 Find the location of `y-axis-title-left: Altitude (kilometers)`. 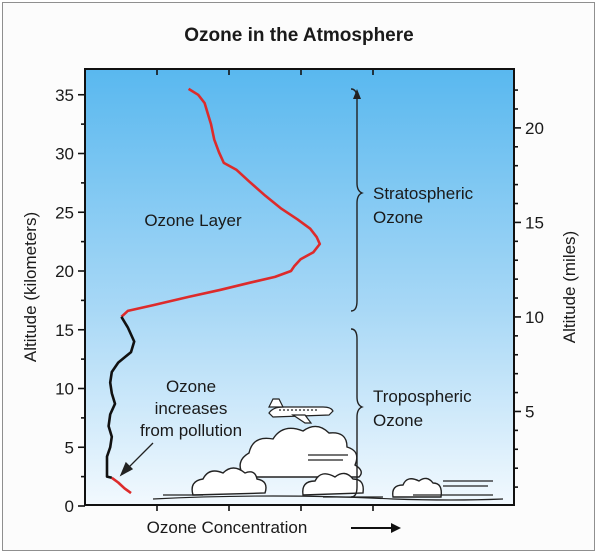

y-axis-title-left: Altitude (kilometers) is located at coordinates (30, 287).